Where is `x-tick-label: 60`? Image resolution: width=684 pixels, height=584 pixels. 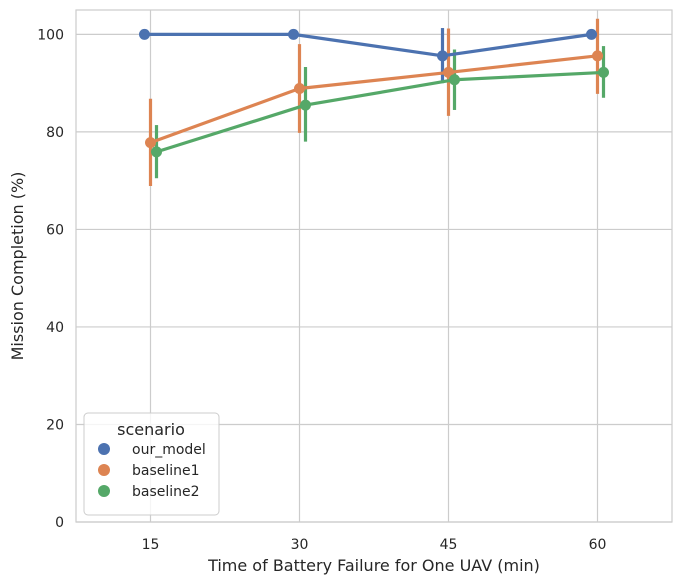 x-tick-label: 60 is located at coordinates (598, 545).